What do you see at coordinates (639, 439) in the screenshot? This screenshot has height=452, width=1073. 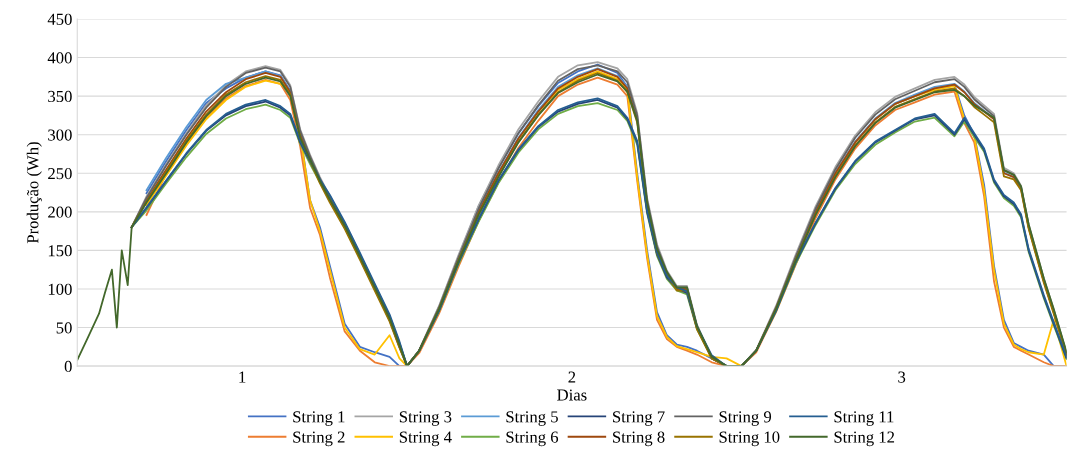 I see `legend-label: String 8` at bounding box center [639, 439].